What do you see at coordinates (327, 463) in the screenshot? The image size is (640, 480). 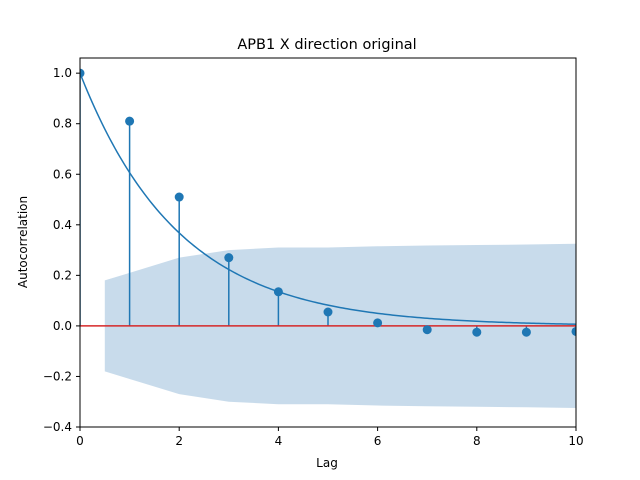 I see `x-axis-label: Lag` at bounding box center [327, 463].